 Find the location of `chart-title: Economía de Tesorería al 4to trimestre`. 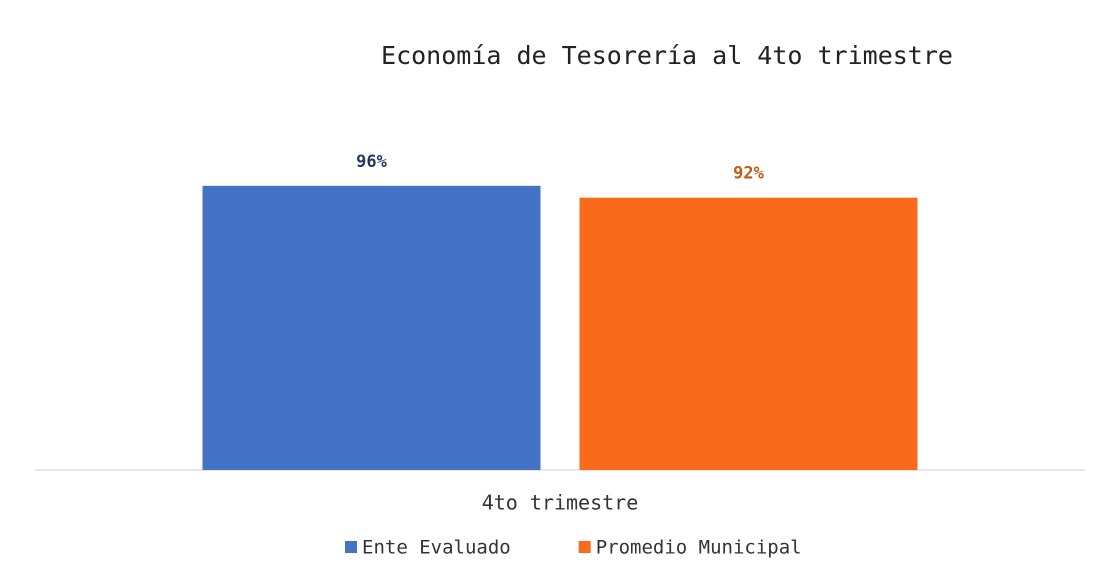

chart-title: Economía de Tesorería al 4to trimestre is located at coordinates (667, 55).